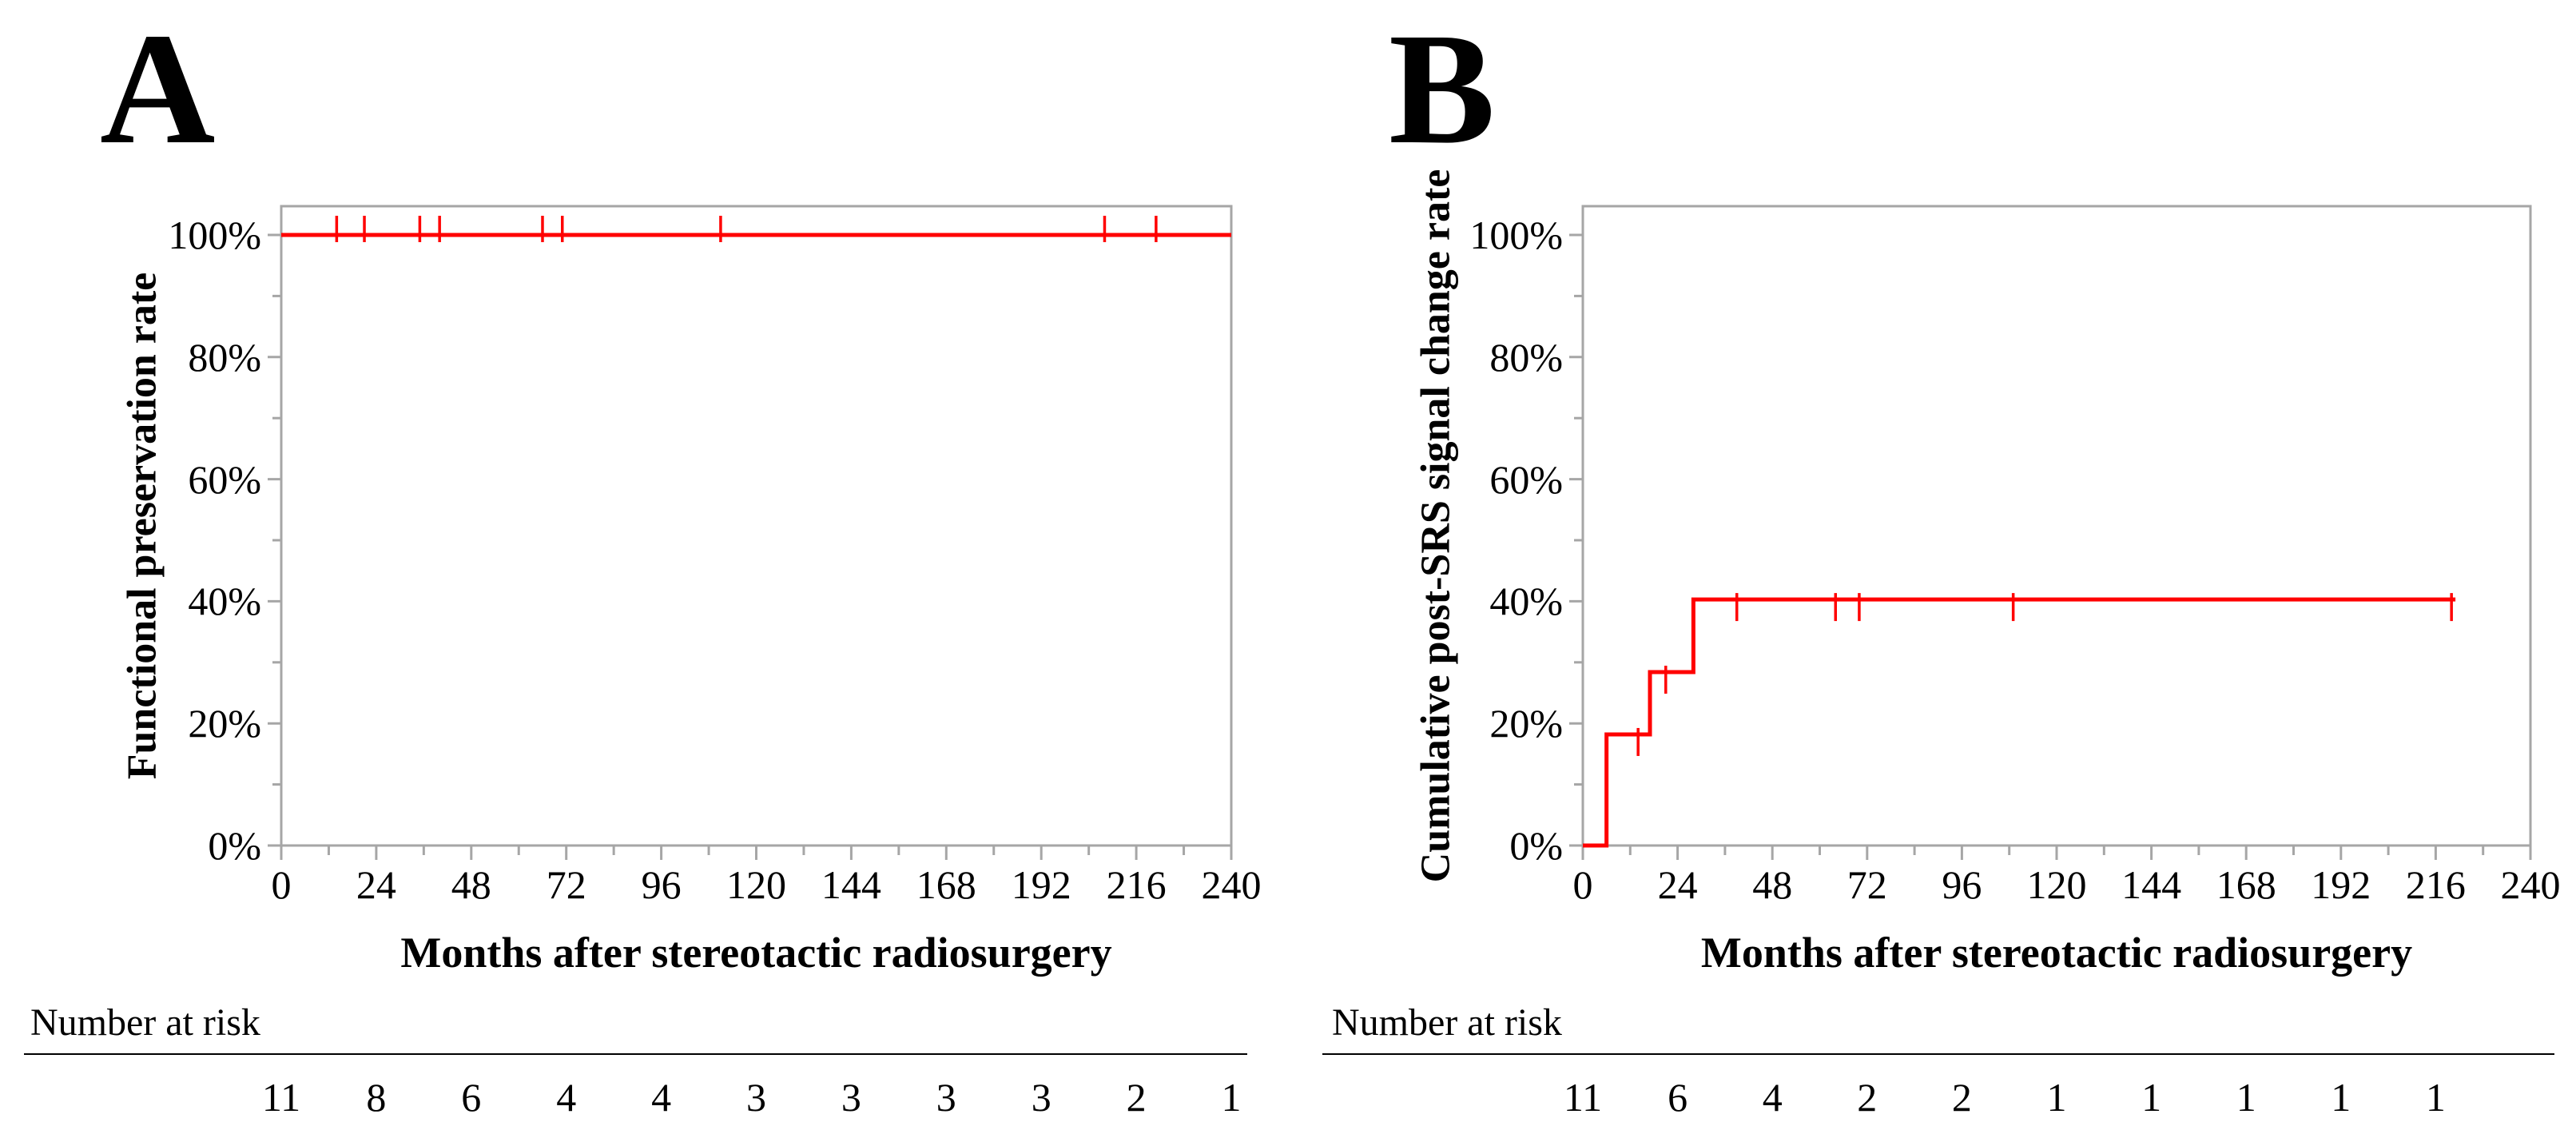 Image resolution: width=2576 pixels, height=1134 pixels. I want to click on panel-b-letter: B, so click(1442, 89).